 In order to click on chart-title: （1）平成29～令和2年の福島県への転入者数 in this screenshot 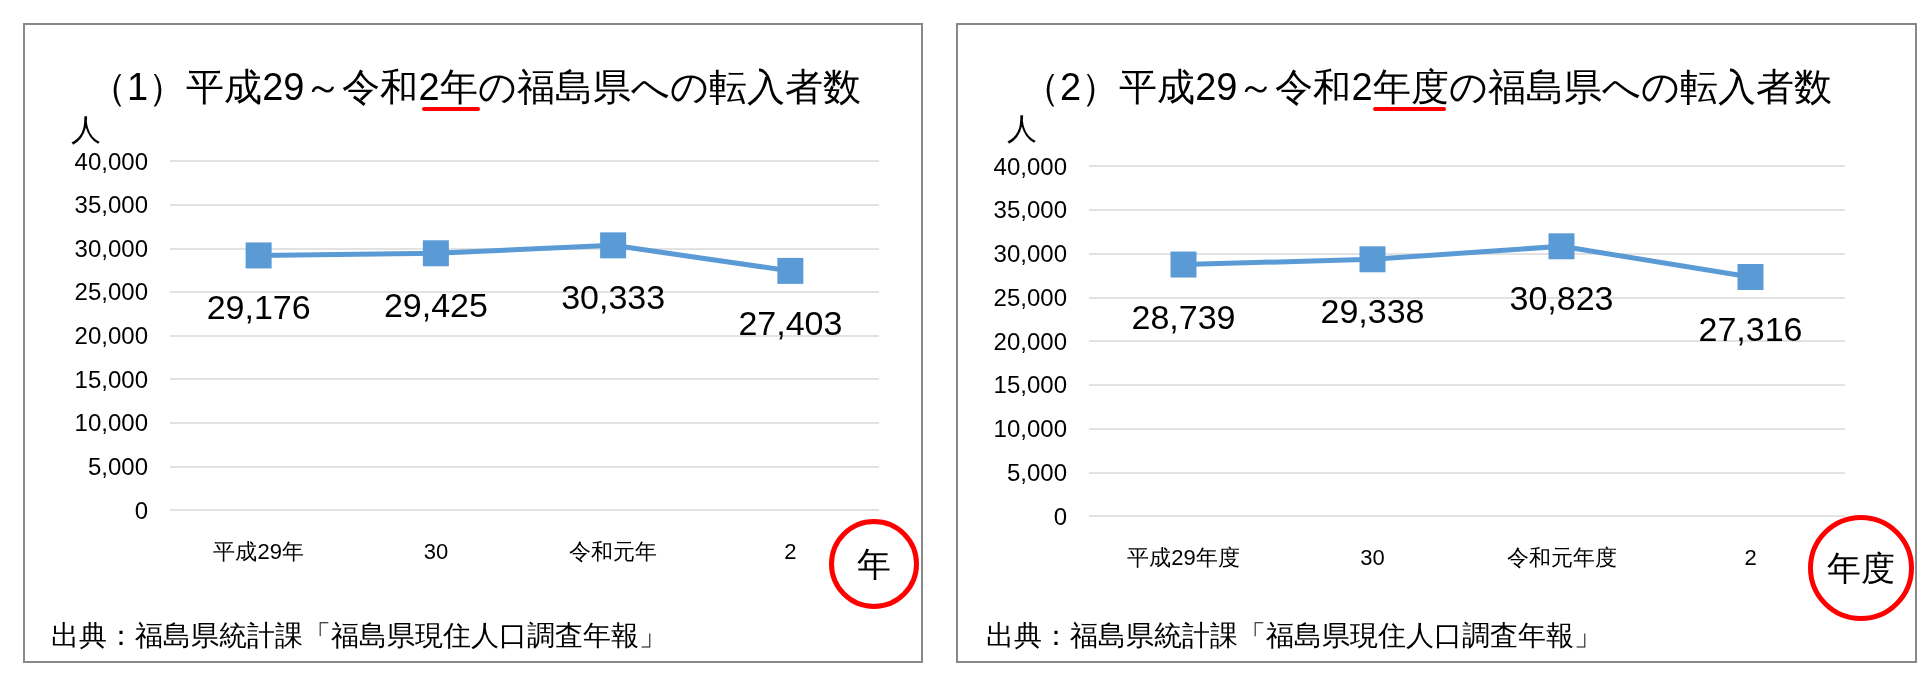, I will do `click(475, 87)`.